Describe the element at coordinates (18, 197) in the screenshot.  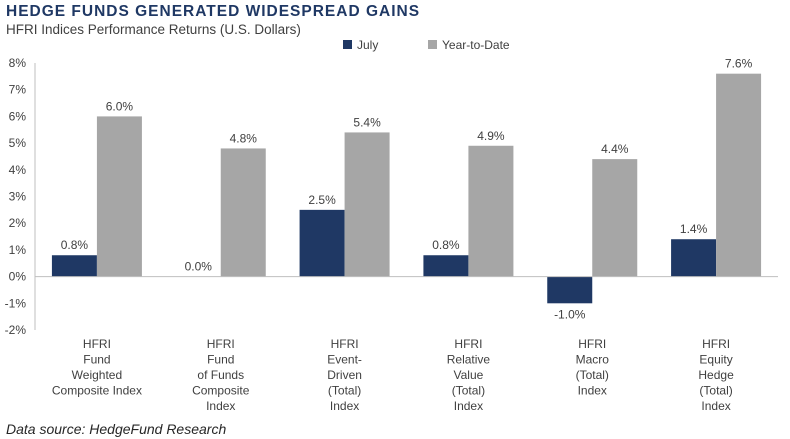
I see `y-tick-label: 3%` at that location.